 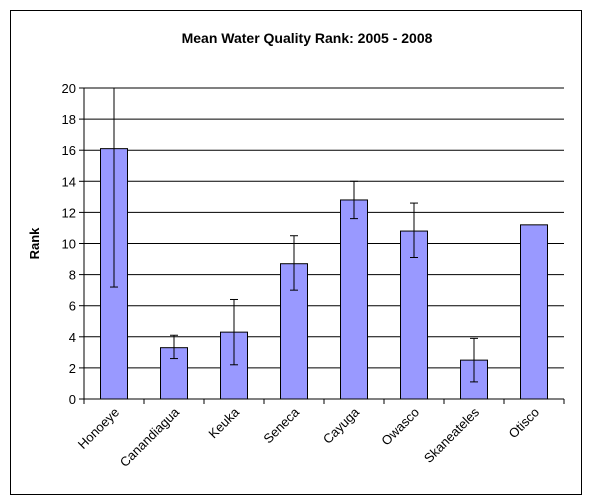 I want to click on y-tick-label: 10, so click(x=69, y=244).